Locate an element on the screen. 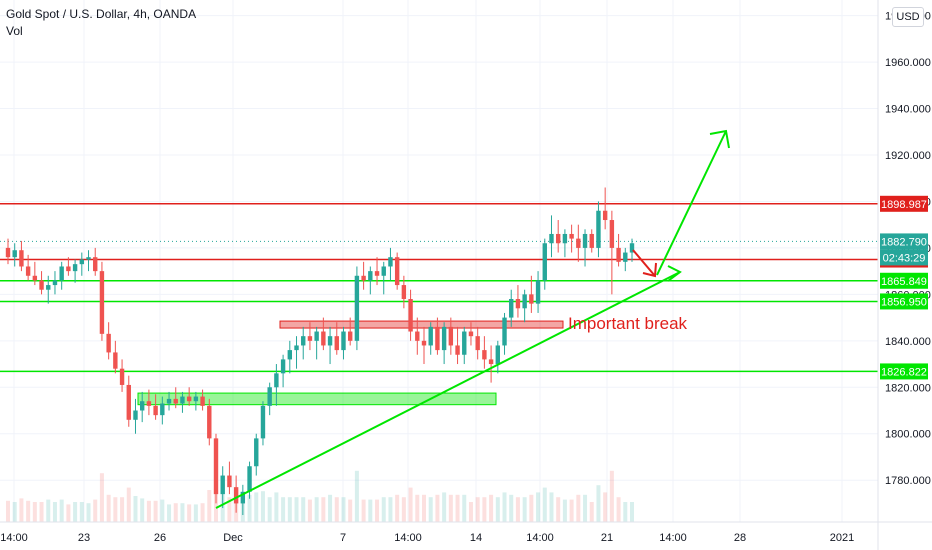 The image size is (932, 550). x-tick-label: 28 is located at coordinates (740, 538).